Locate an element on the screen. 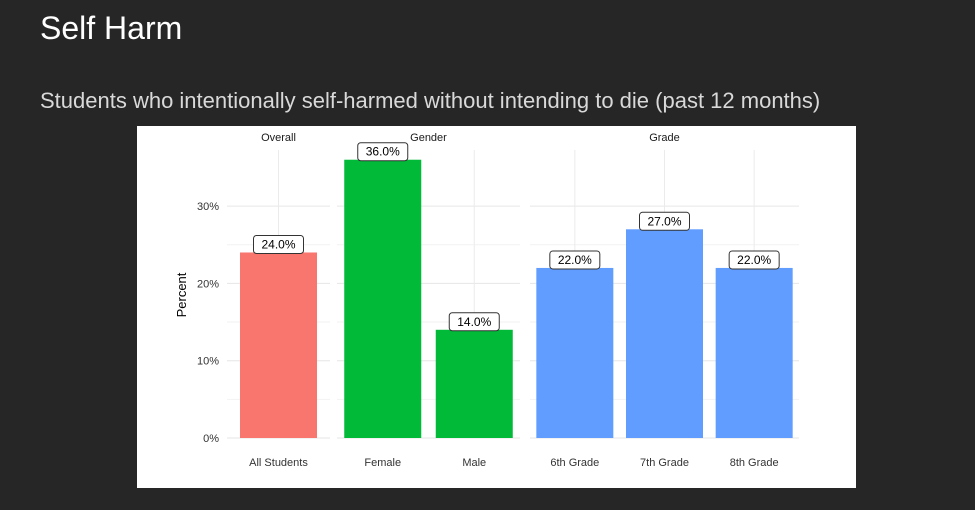 Image resolution: width=975 pixels, height=510 pixels. data-label: 36.0% is located at coordinates (383, 152).